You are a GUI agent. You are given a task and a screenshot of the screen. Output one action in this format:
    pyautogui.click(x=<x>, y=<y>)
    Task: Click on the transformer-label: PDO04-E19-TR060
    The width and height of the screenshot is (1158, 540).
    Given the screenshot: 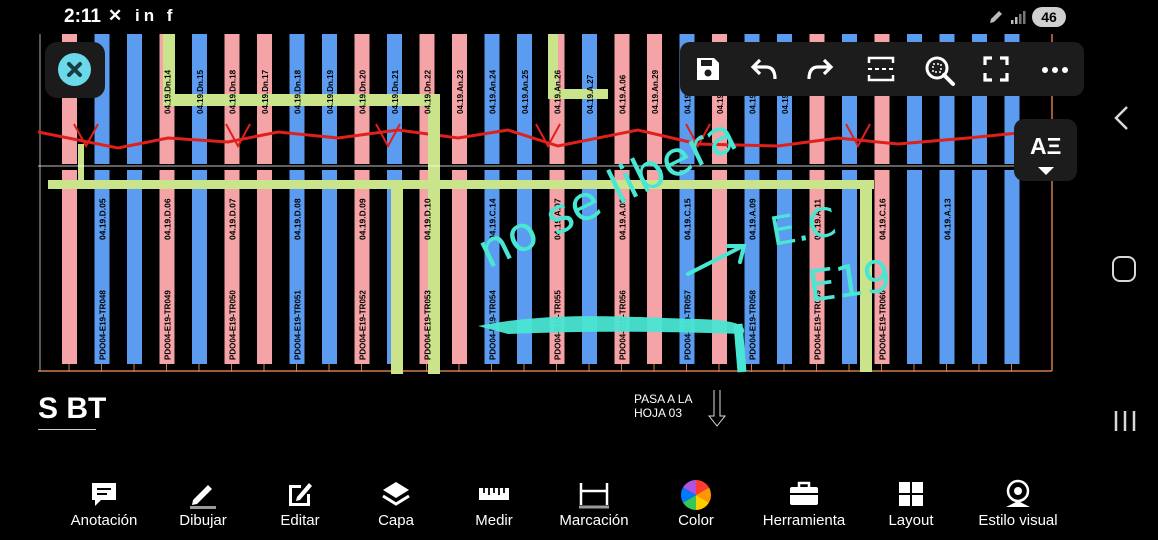 What is the action you would take?
    pyautogui.click(x=883, y=325)
    